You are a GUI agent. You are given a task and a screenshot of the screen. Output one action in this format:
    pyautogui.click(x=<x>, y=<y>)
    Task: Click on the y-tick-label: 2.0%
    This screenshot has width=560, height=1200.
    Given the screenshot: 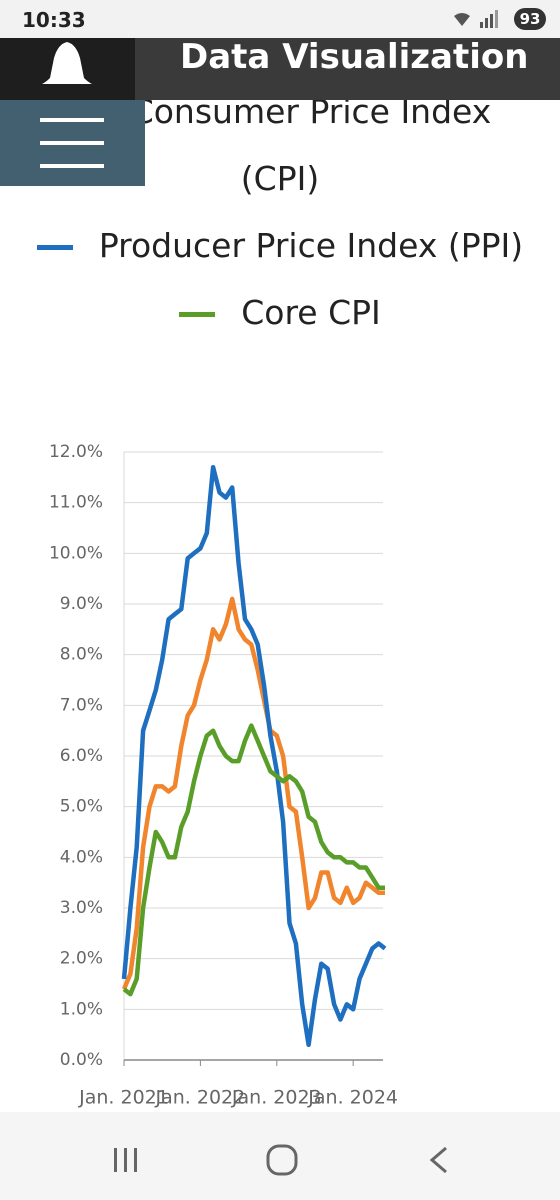 What is the action you would take?
    pyautogui.click(x=81, y=959)
    